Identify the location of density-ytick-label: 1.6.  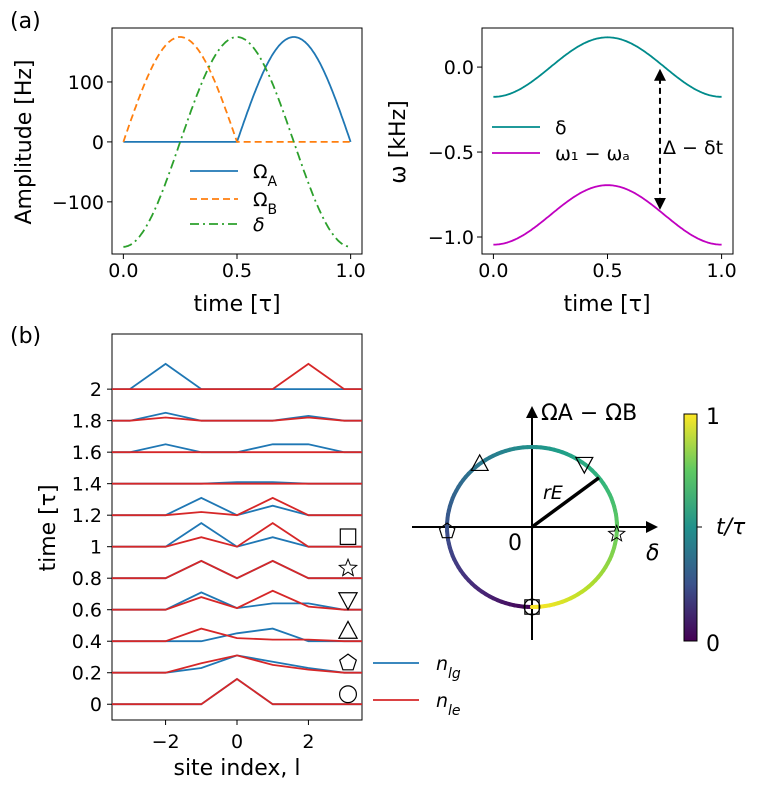
(87, 453).